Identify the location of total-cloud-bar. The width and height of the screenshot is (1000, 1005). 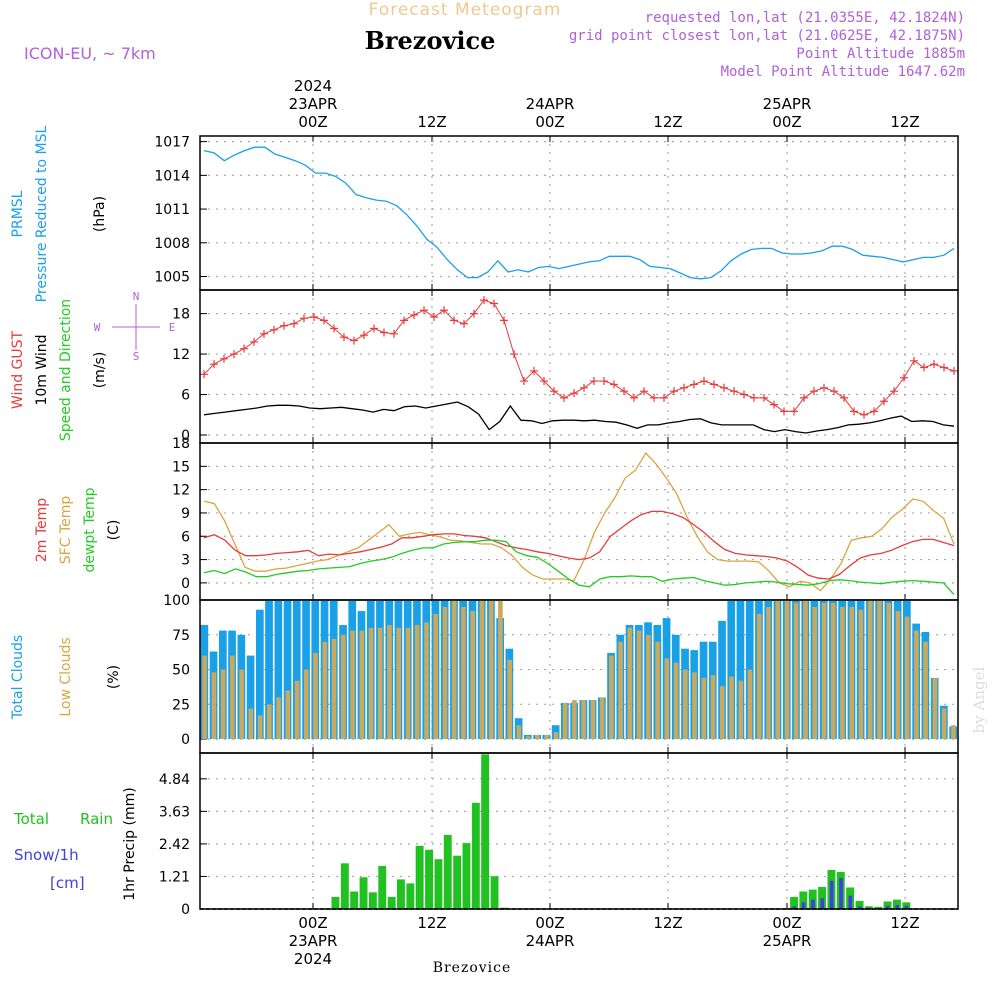
(278, 670).